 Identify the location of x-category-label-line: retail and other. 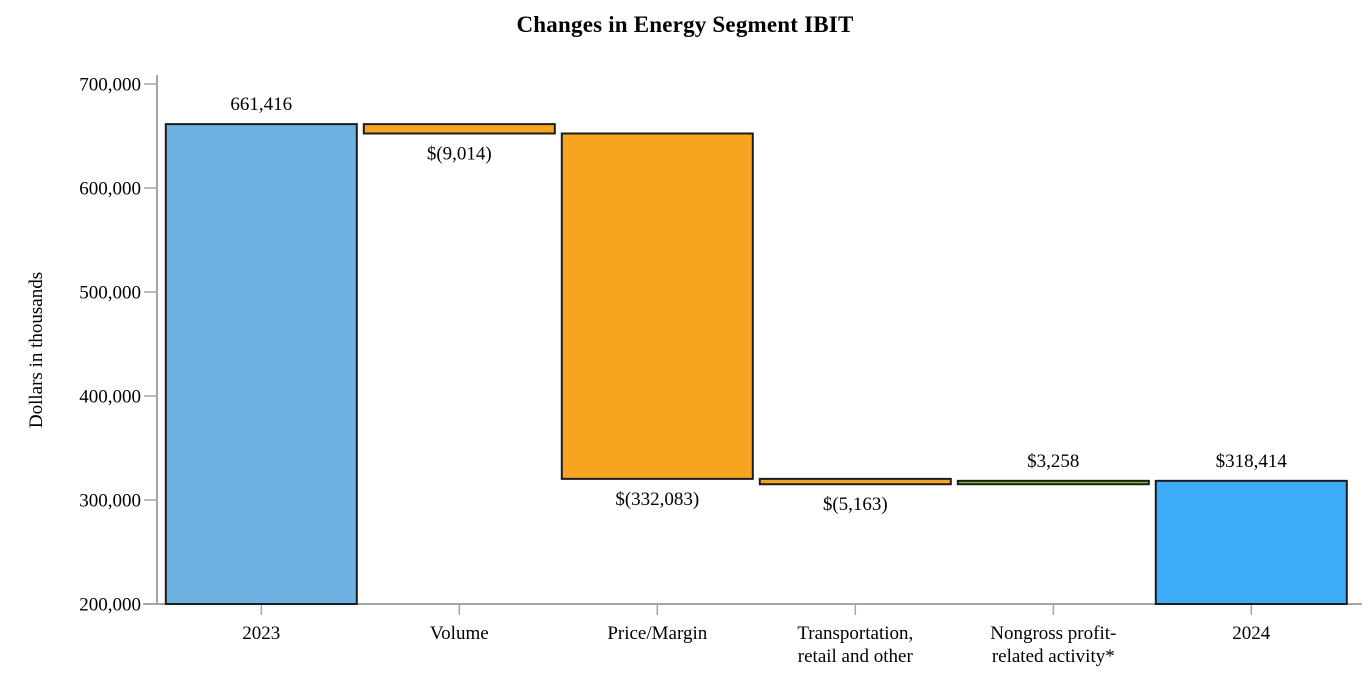
(856, 656).